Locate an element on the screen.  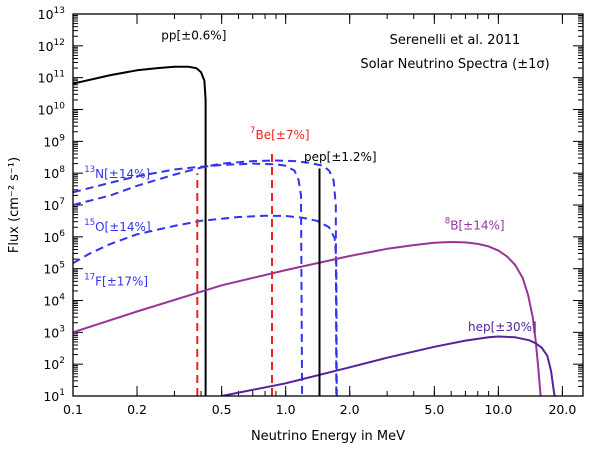
y-axis-label: Flux (cm⁻² s⁻¹) is located at coordinates (14, 205).